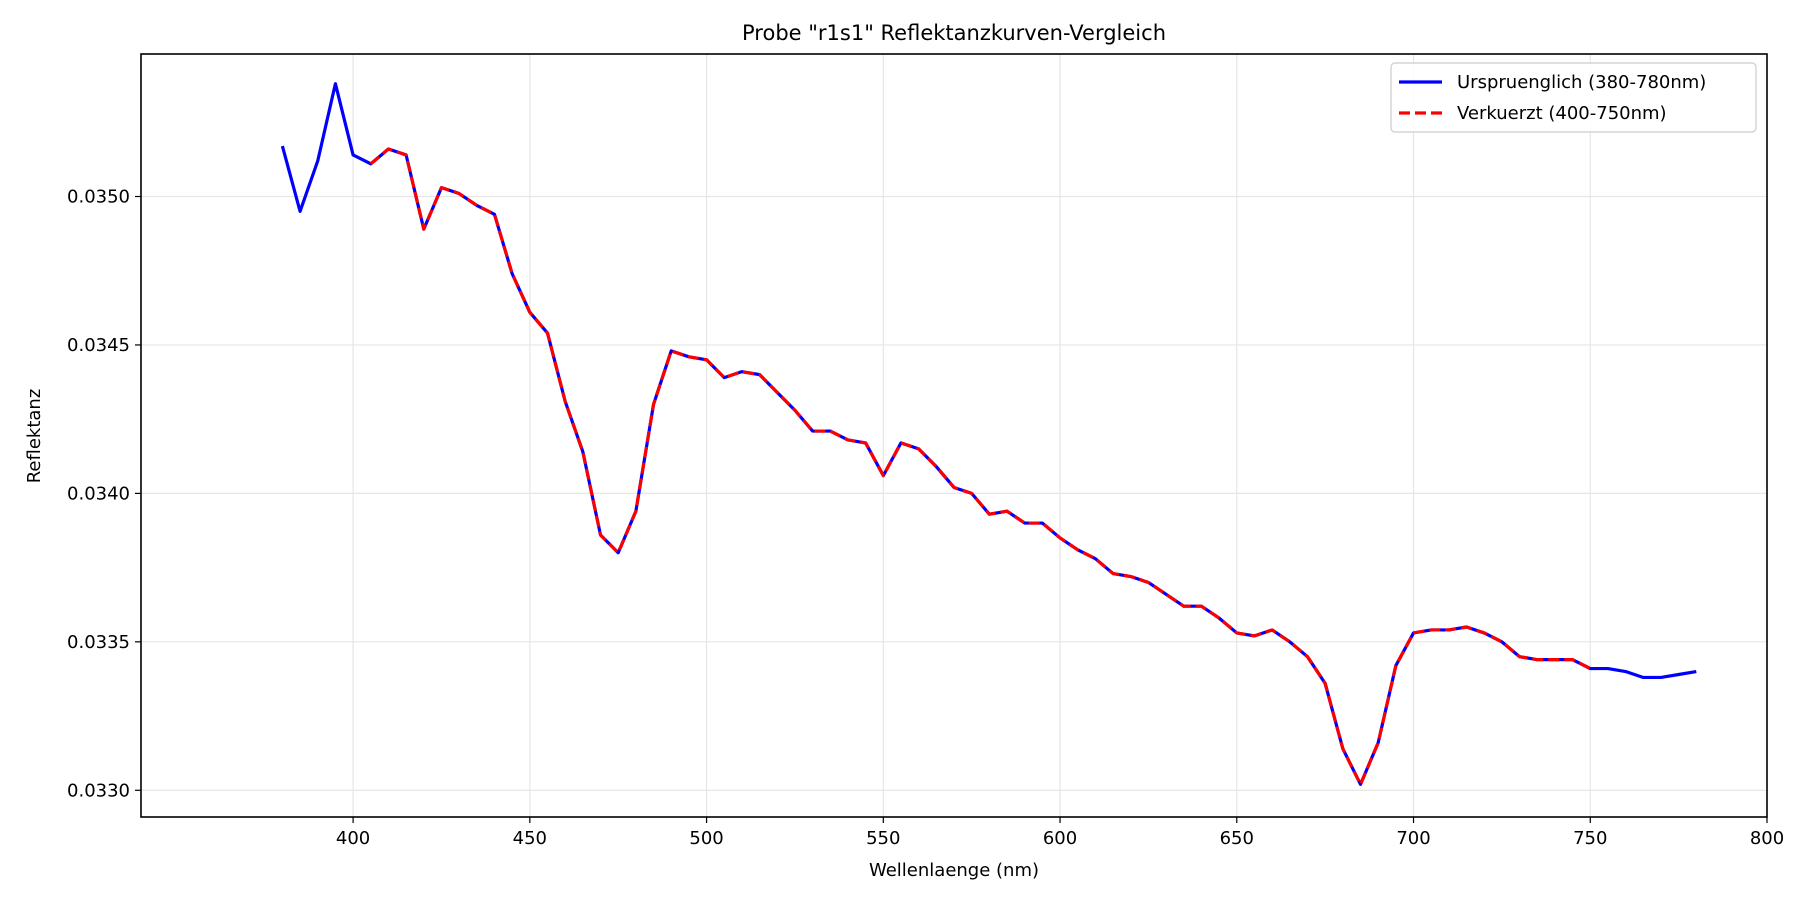 The width and height of the screenshot is (1800, 900). What do you see at coordinates (1590, 838) in the screenshot?
I see `x-tick-label: 750` at bounding box center [1590, 838].